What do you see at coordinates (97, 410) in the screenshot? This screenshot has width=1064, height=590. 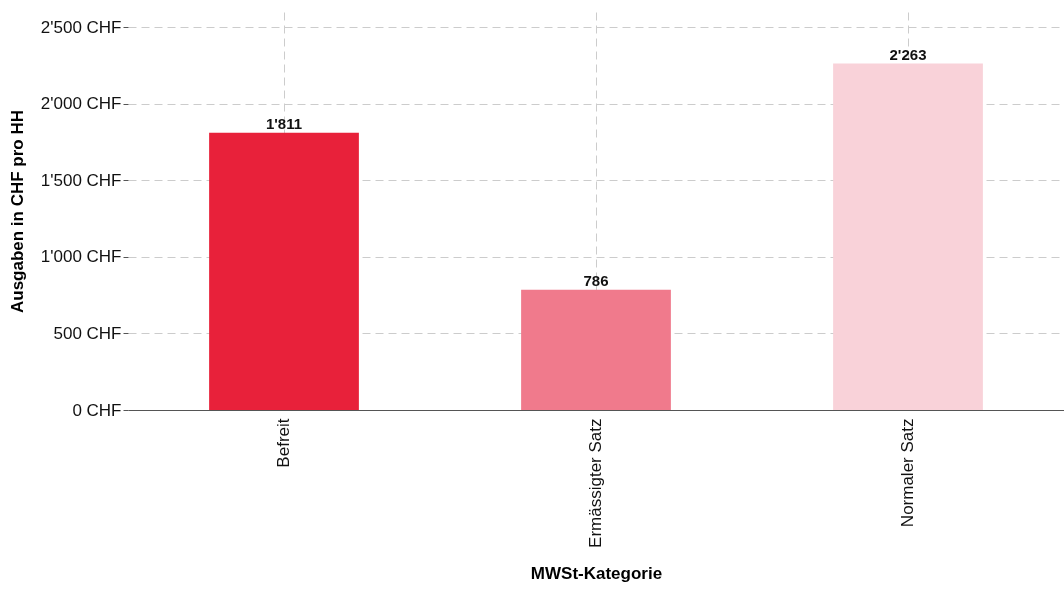 I see `y-tick-label: 0 CHF` at bounding box center [97, 410].